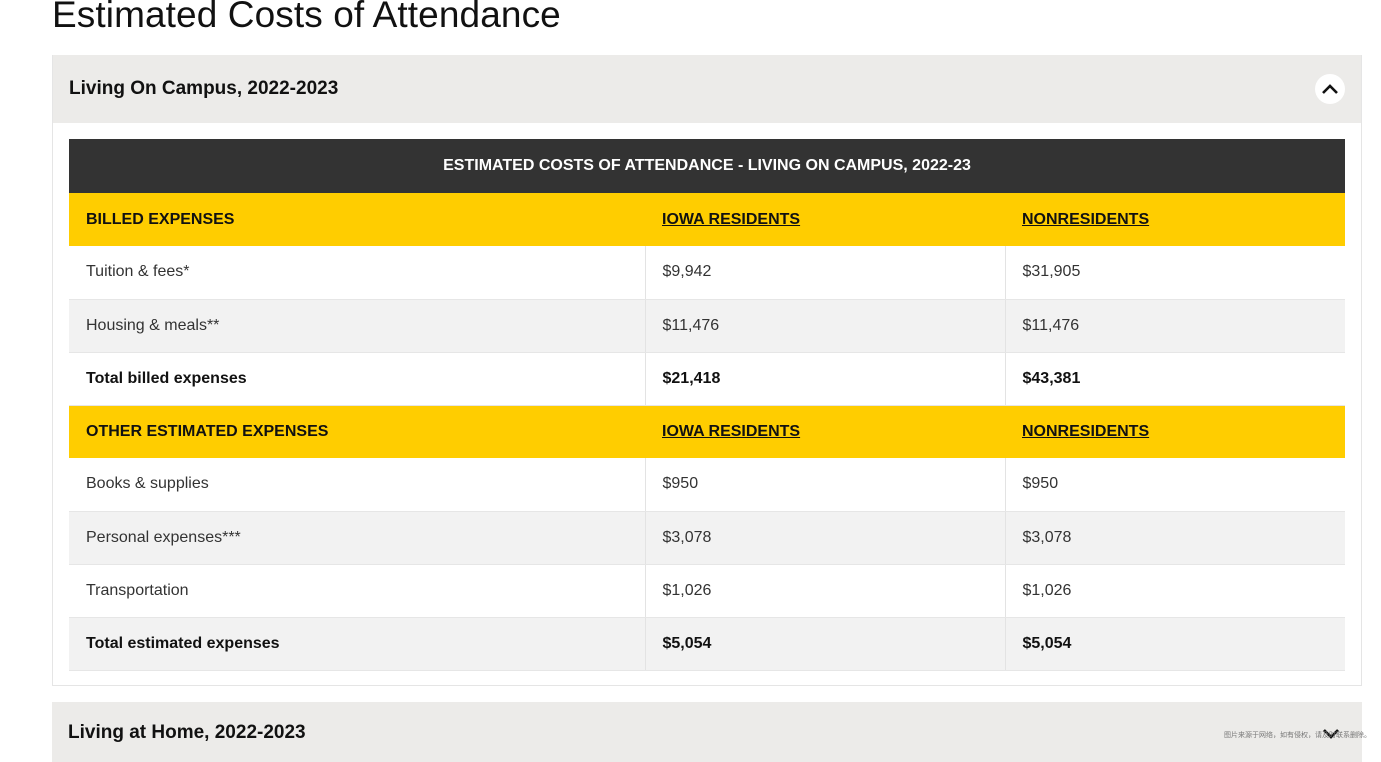 The image size is (1381, 762). Describe the element at coordinates (306, 17) in the screenshot. I see `page-title: Estimated Costs of Attendance` at that location.